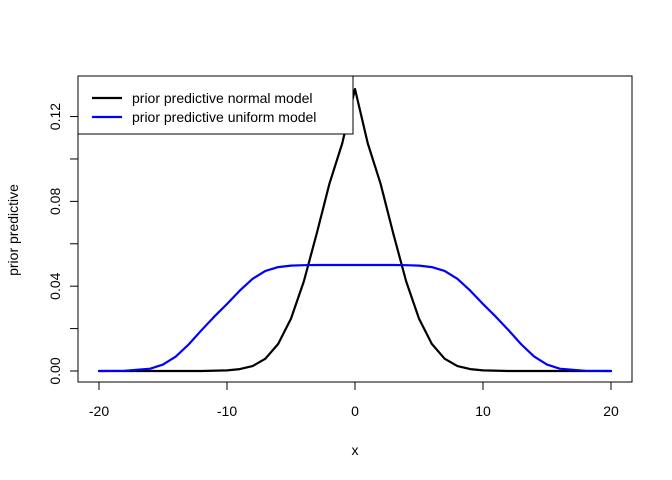 The width and height of the screenshot is (672, 480). Describe the element at coordinates (55, 285) in the screenshot. I see `y-tick-label: 0.04` at that location.